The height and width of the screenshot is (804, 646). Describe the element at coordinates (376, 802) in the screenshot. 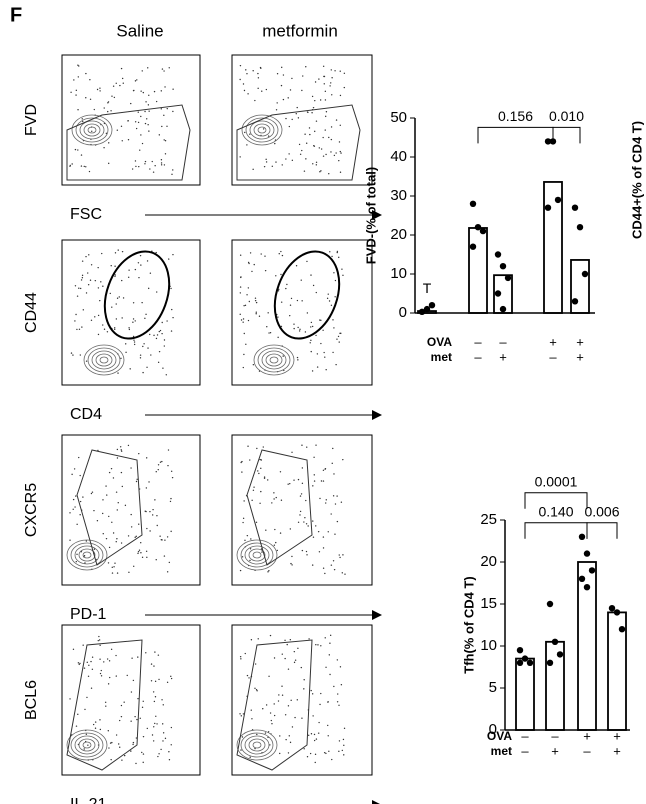

I see `arrow-head` at that location.